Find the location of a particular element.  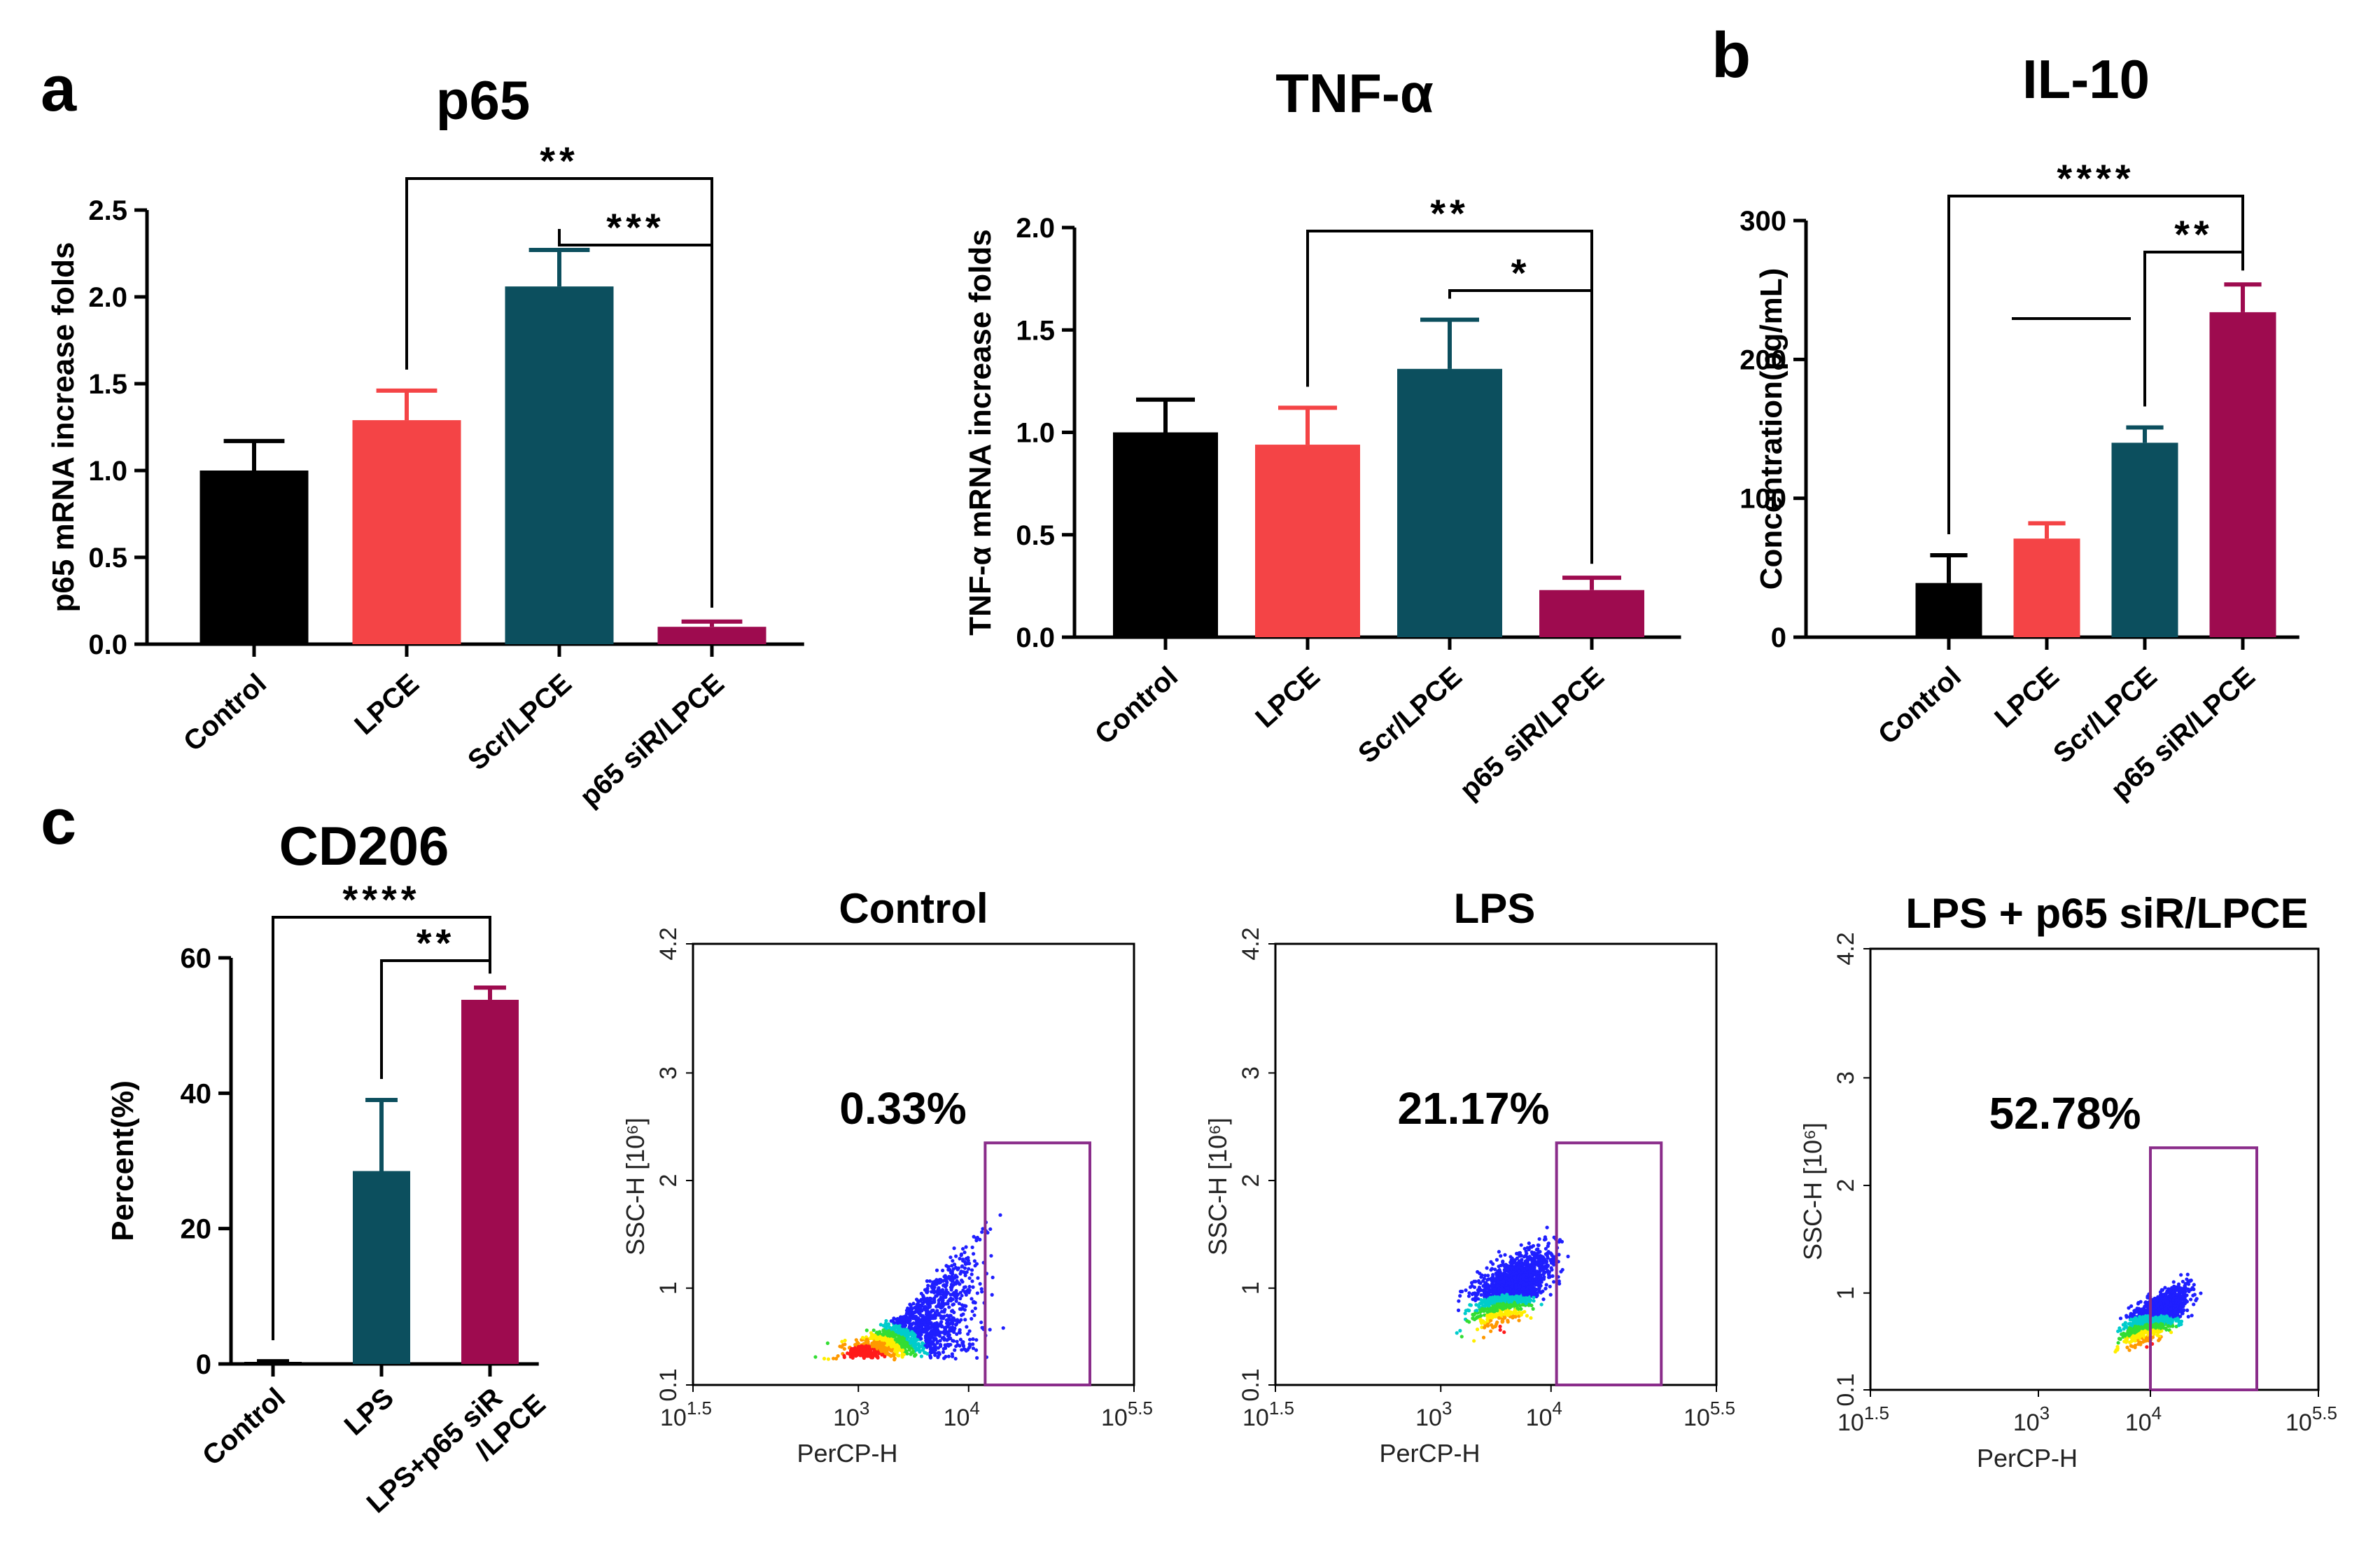

y-tick-label: 100 is located at coordinates (1763, 499).